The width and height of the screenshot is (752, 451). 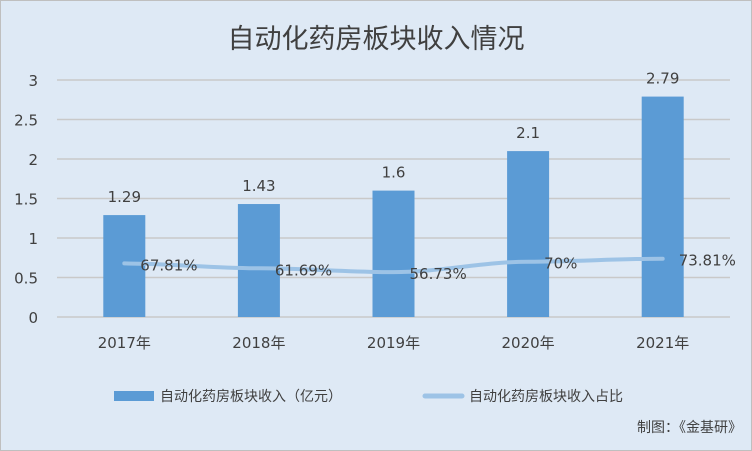 I want to click on y-tick-label: 1.5, so click(x=26, y=200).